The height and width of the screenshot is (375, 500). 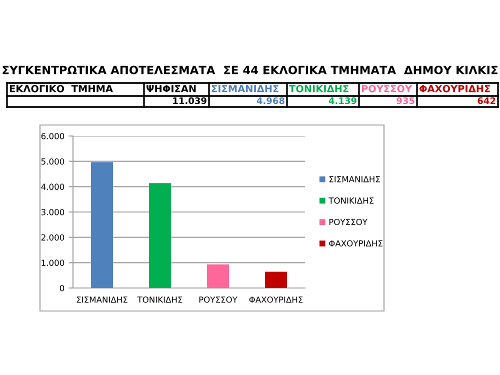 What do you see at coordinates (250, 70) in the screenshot?
I see `chart-title: ΣΥΓΚΕΝΤΡΩΤΙΚΑ ΑΠΟΤΕΛΕΣΜΑΤΑ ΣΕ 44 ΕΚΛΟΓΙΚΑ ΤΜΗΜΑΤΑ ΔΗΜΟΥ ΚΙΛΚΙΣ` at bounding box center [250, 70].